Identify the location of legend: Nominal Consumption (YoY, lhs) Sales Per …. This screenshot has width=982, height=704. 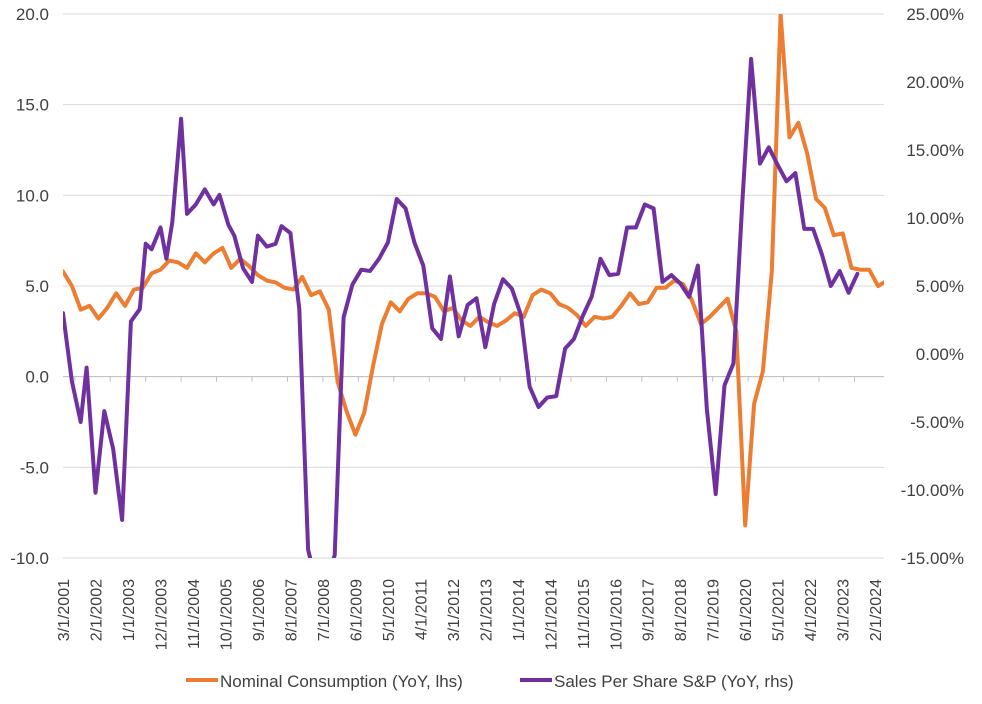
(490, 681).